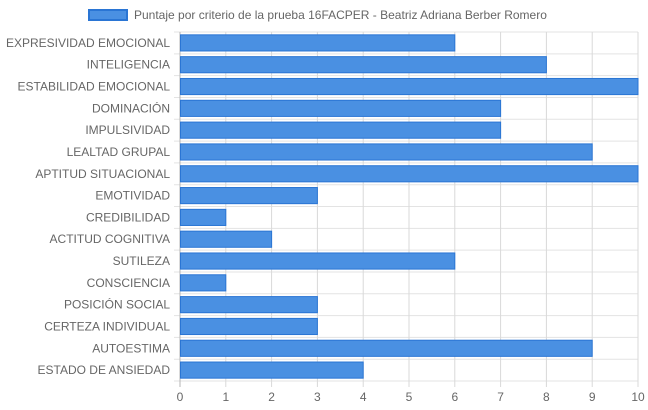  What do you see at coordinates (454, 397) in the screenshot?
I see `x-tick-label: 6` at bounding box center [454, 397].